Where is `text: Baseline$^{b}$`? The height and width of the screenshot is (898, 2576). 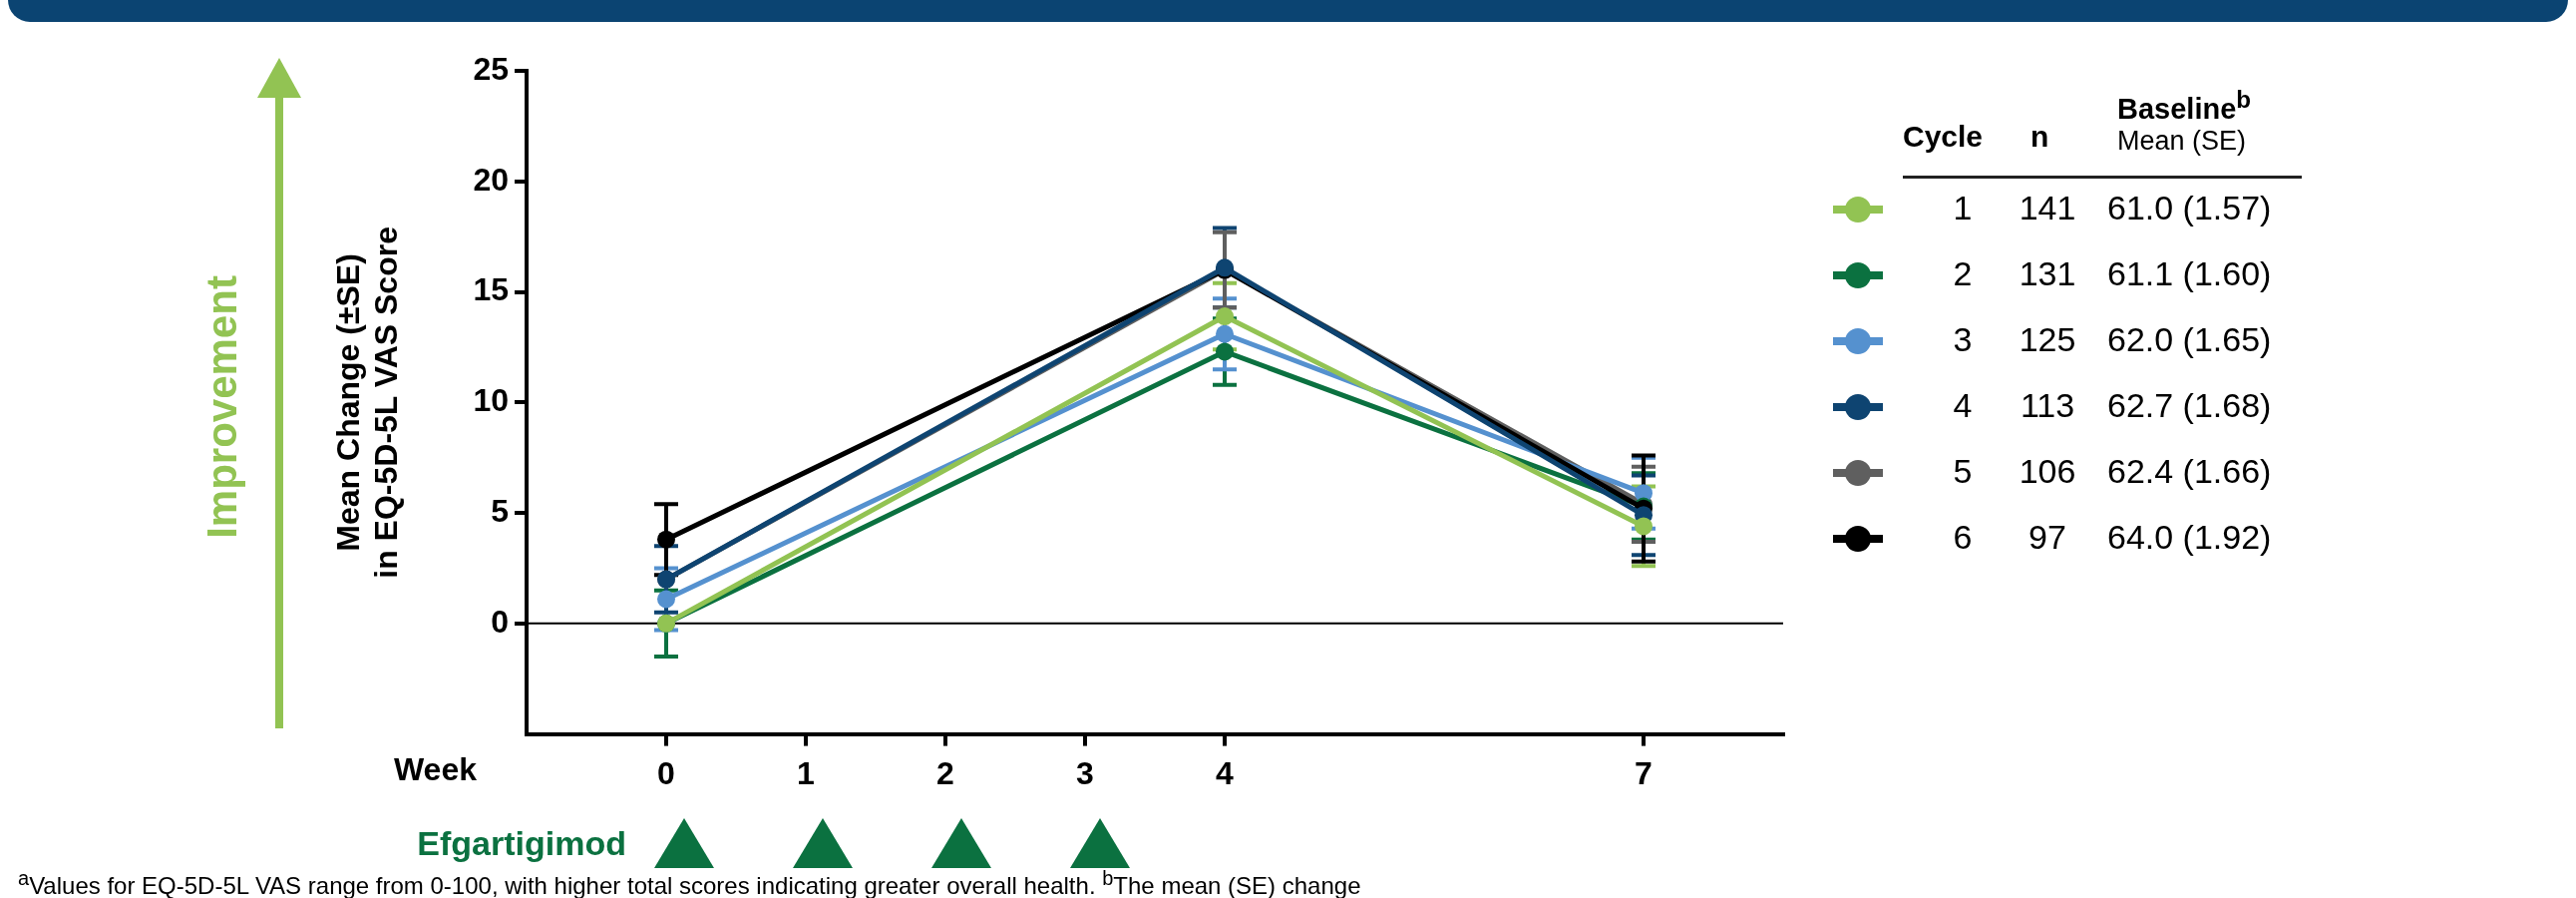
text: Baseline$^{b}$ is located at coordinates (2184, 106).